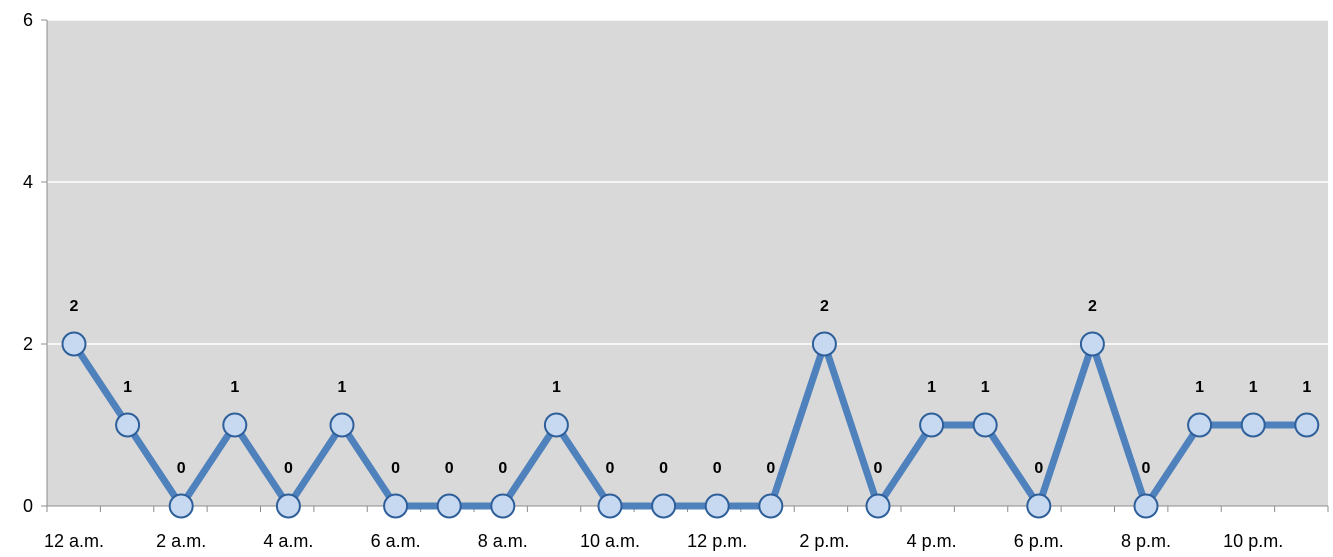 The width and height of the screenshot is (1333, 557). Describe the element at coordinates (28, 182) in the screenshot. I see `y-tick-label: 4` at that location.